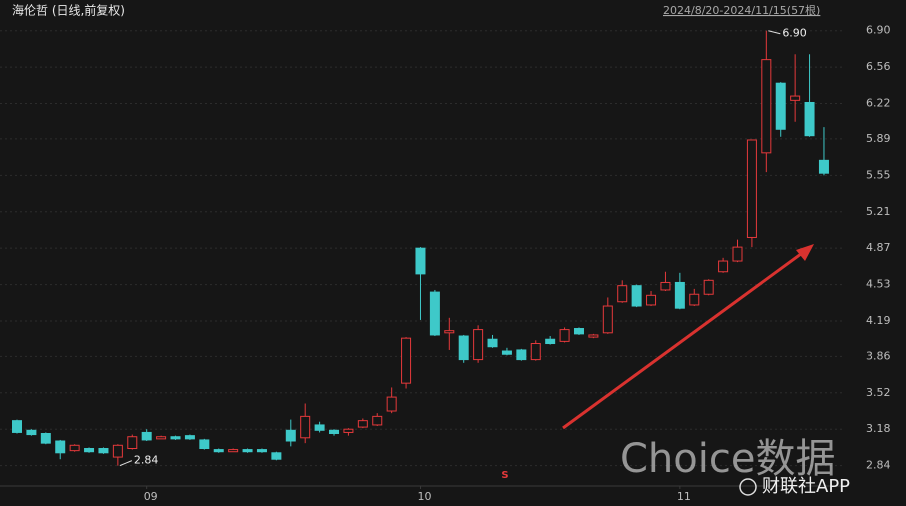 The width and height of the screenshot is (906, 506). I want to click on arrow-shaft, so click(684, 339).